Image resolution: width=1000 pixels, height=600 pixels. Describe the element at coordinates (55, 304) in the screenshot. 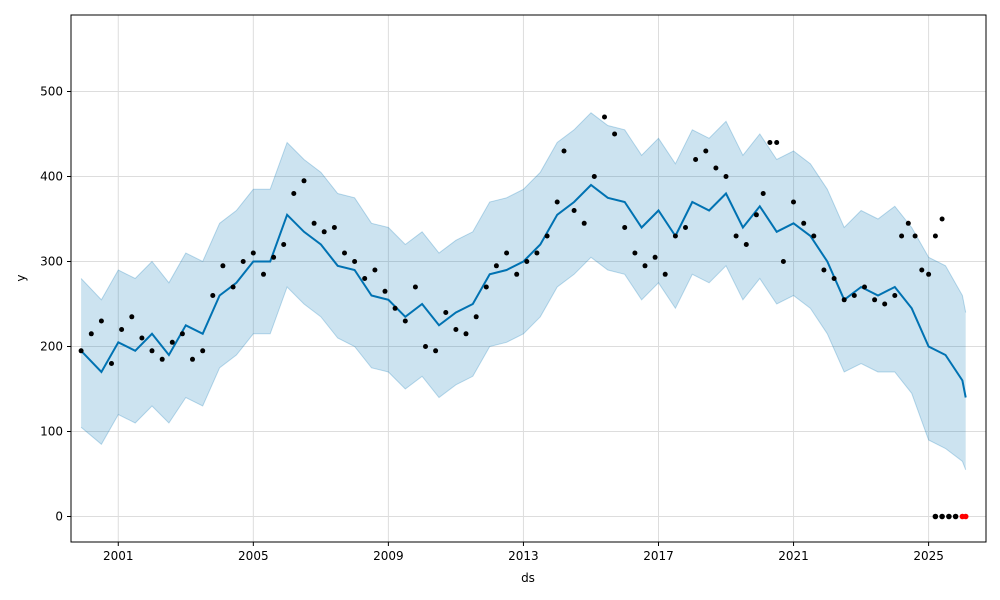

I see `y-axis: 0 100 200 300 400 500` at that location.